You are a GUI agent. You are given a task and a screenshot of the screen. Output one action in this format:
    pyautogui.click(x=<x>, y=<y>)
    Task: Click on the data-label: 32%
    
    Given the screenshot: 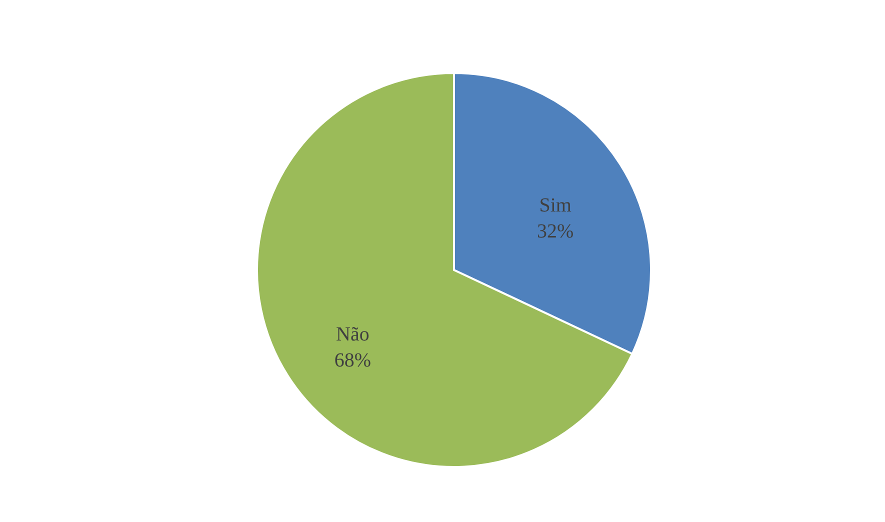 What is the action you would take?
    pyautogui.click(x=555, y=231)
    